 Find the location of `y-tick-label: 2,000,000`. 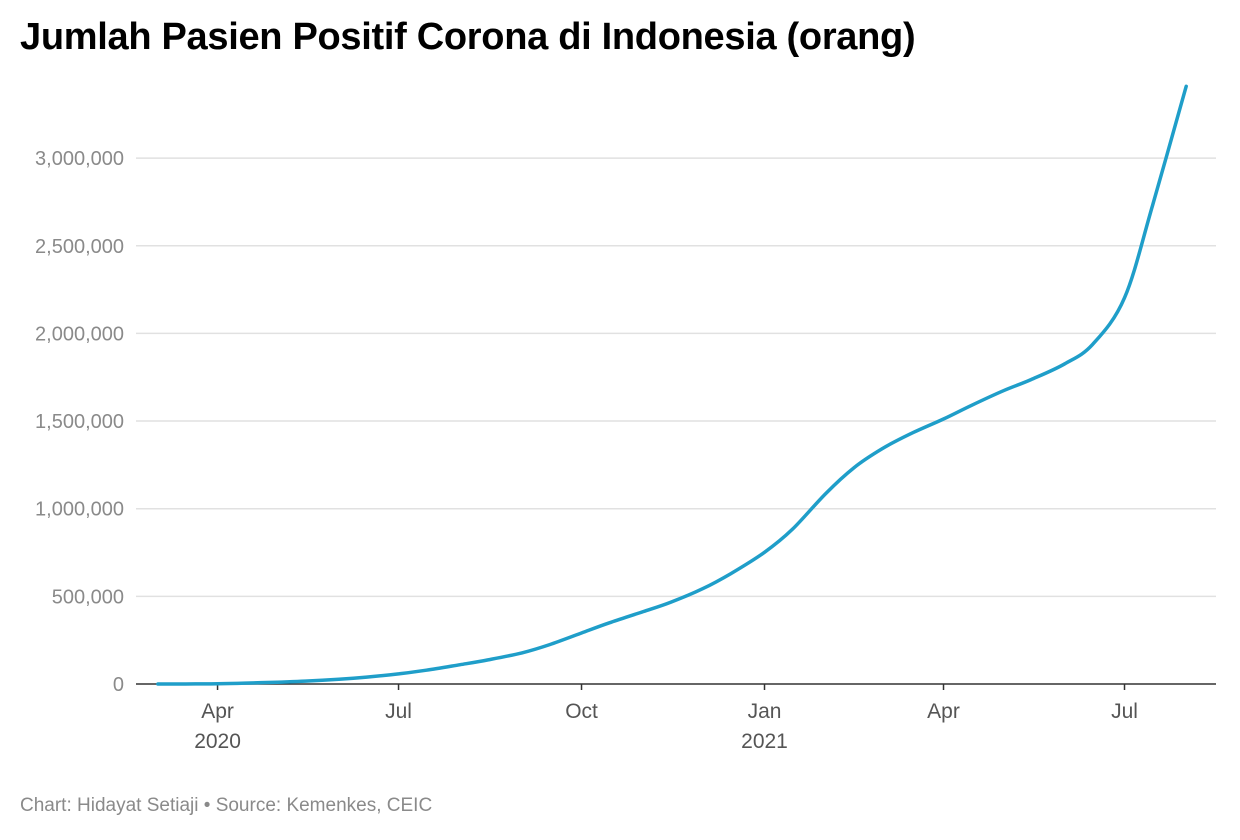

y-tick-label: 2,000,000 is located at coordinates (79, 334).